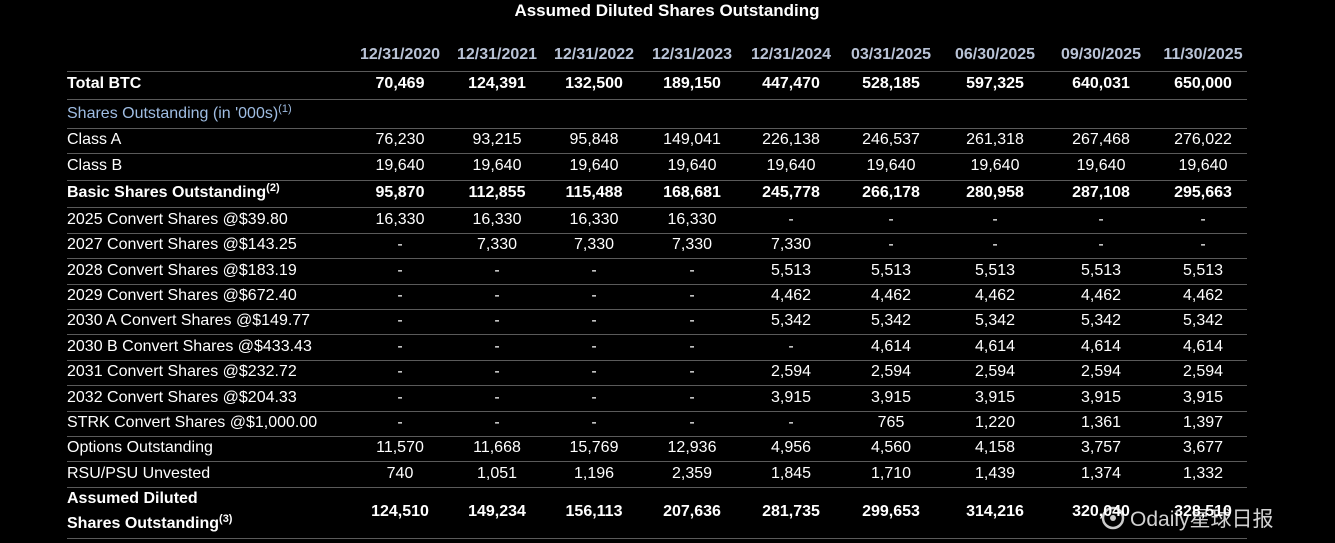 The image size is (1335, 543). Describe the element at coordinates (497, 473) in the screenshot. I see `cell-value: 1,051` at that location.